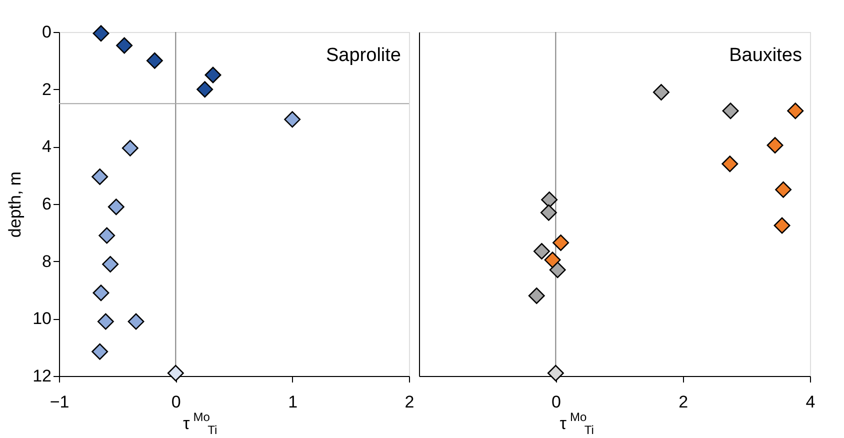 The image size is (844, 438). What do you see at coordinates (293, 402) in the screenshot?
I see `x-tick-label: 1` at bounding box center [293, 402].